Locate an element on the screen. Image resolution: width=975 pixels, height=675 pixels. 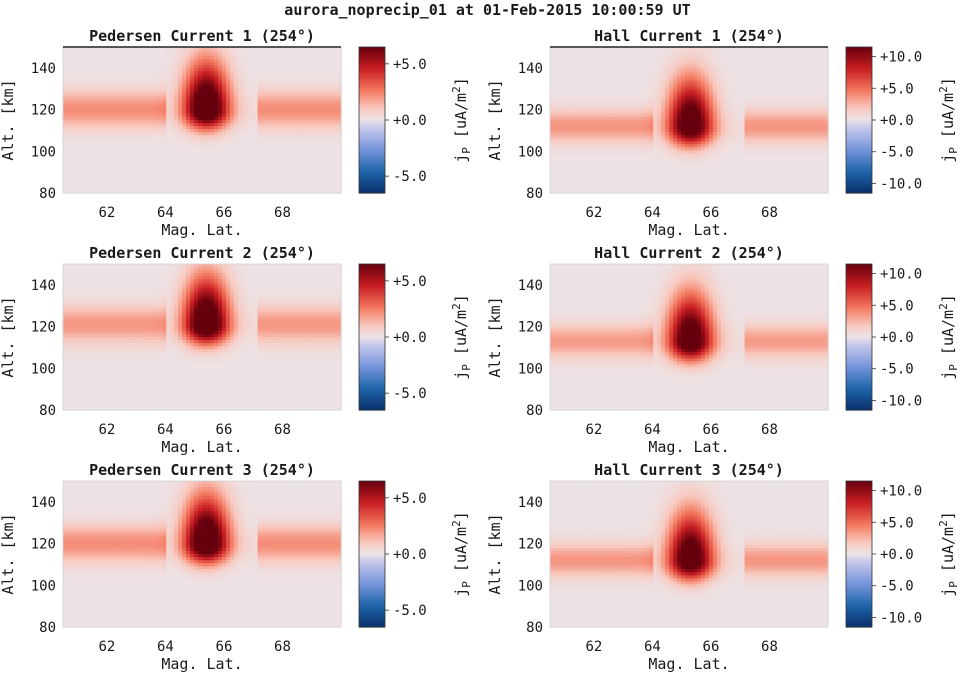
x-tick-label: 64 is located at coordinates (165, 213).